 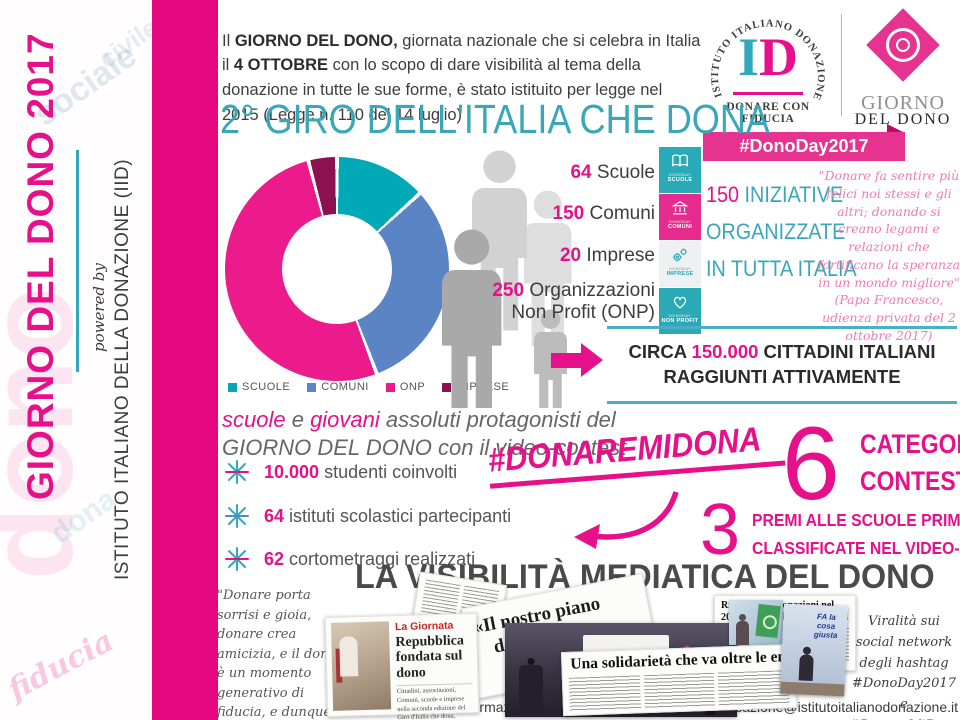 What do you see at coordinates (603, 213) in the screenshot?
I see `stat-comuni: 150 Comuni` at bounding box center [603, 213].